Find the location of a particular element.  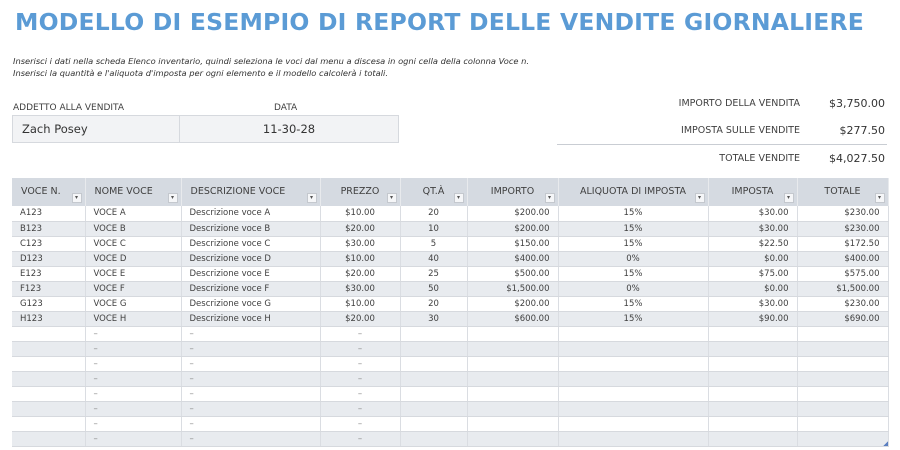

cell-qta: 5 is located at coordinates (434, 244).